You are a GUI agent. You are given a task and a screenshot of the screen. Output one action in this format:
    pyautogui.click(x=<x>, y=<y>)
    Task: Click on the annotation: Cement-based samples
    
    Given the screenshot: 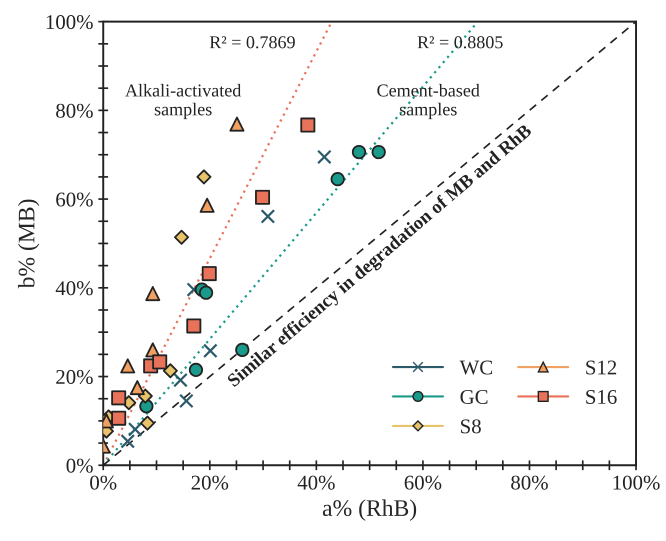 What is the action you would take?
    pyautogui.click(x=428, y=102)
    